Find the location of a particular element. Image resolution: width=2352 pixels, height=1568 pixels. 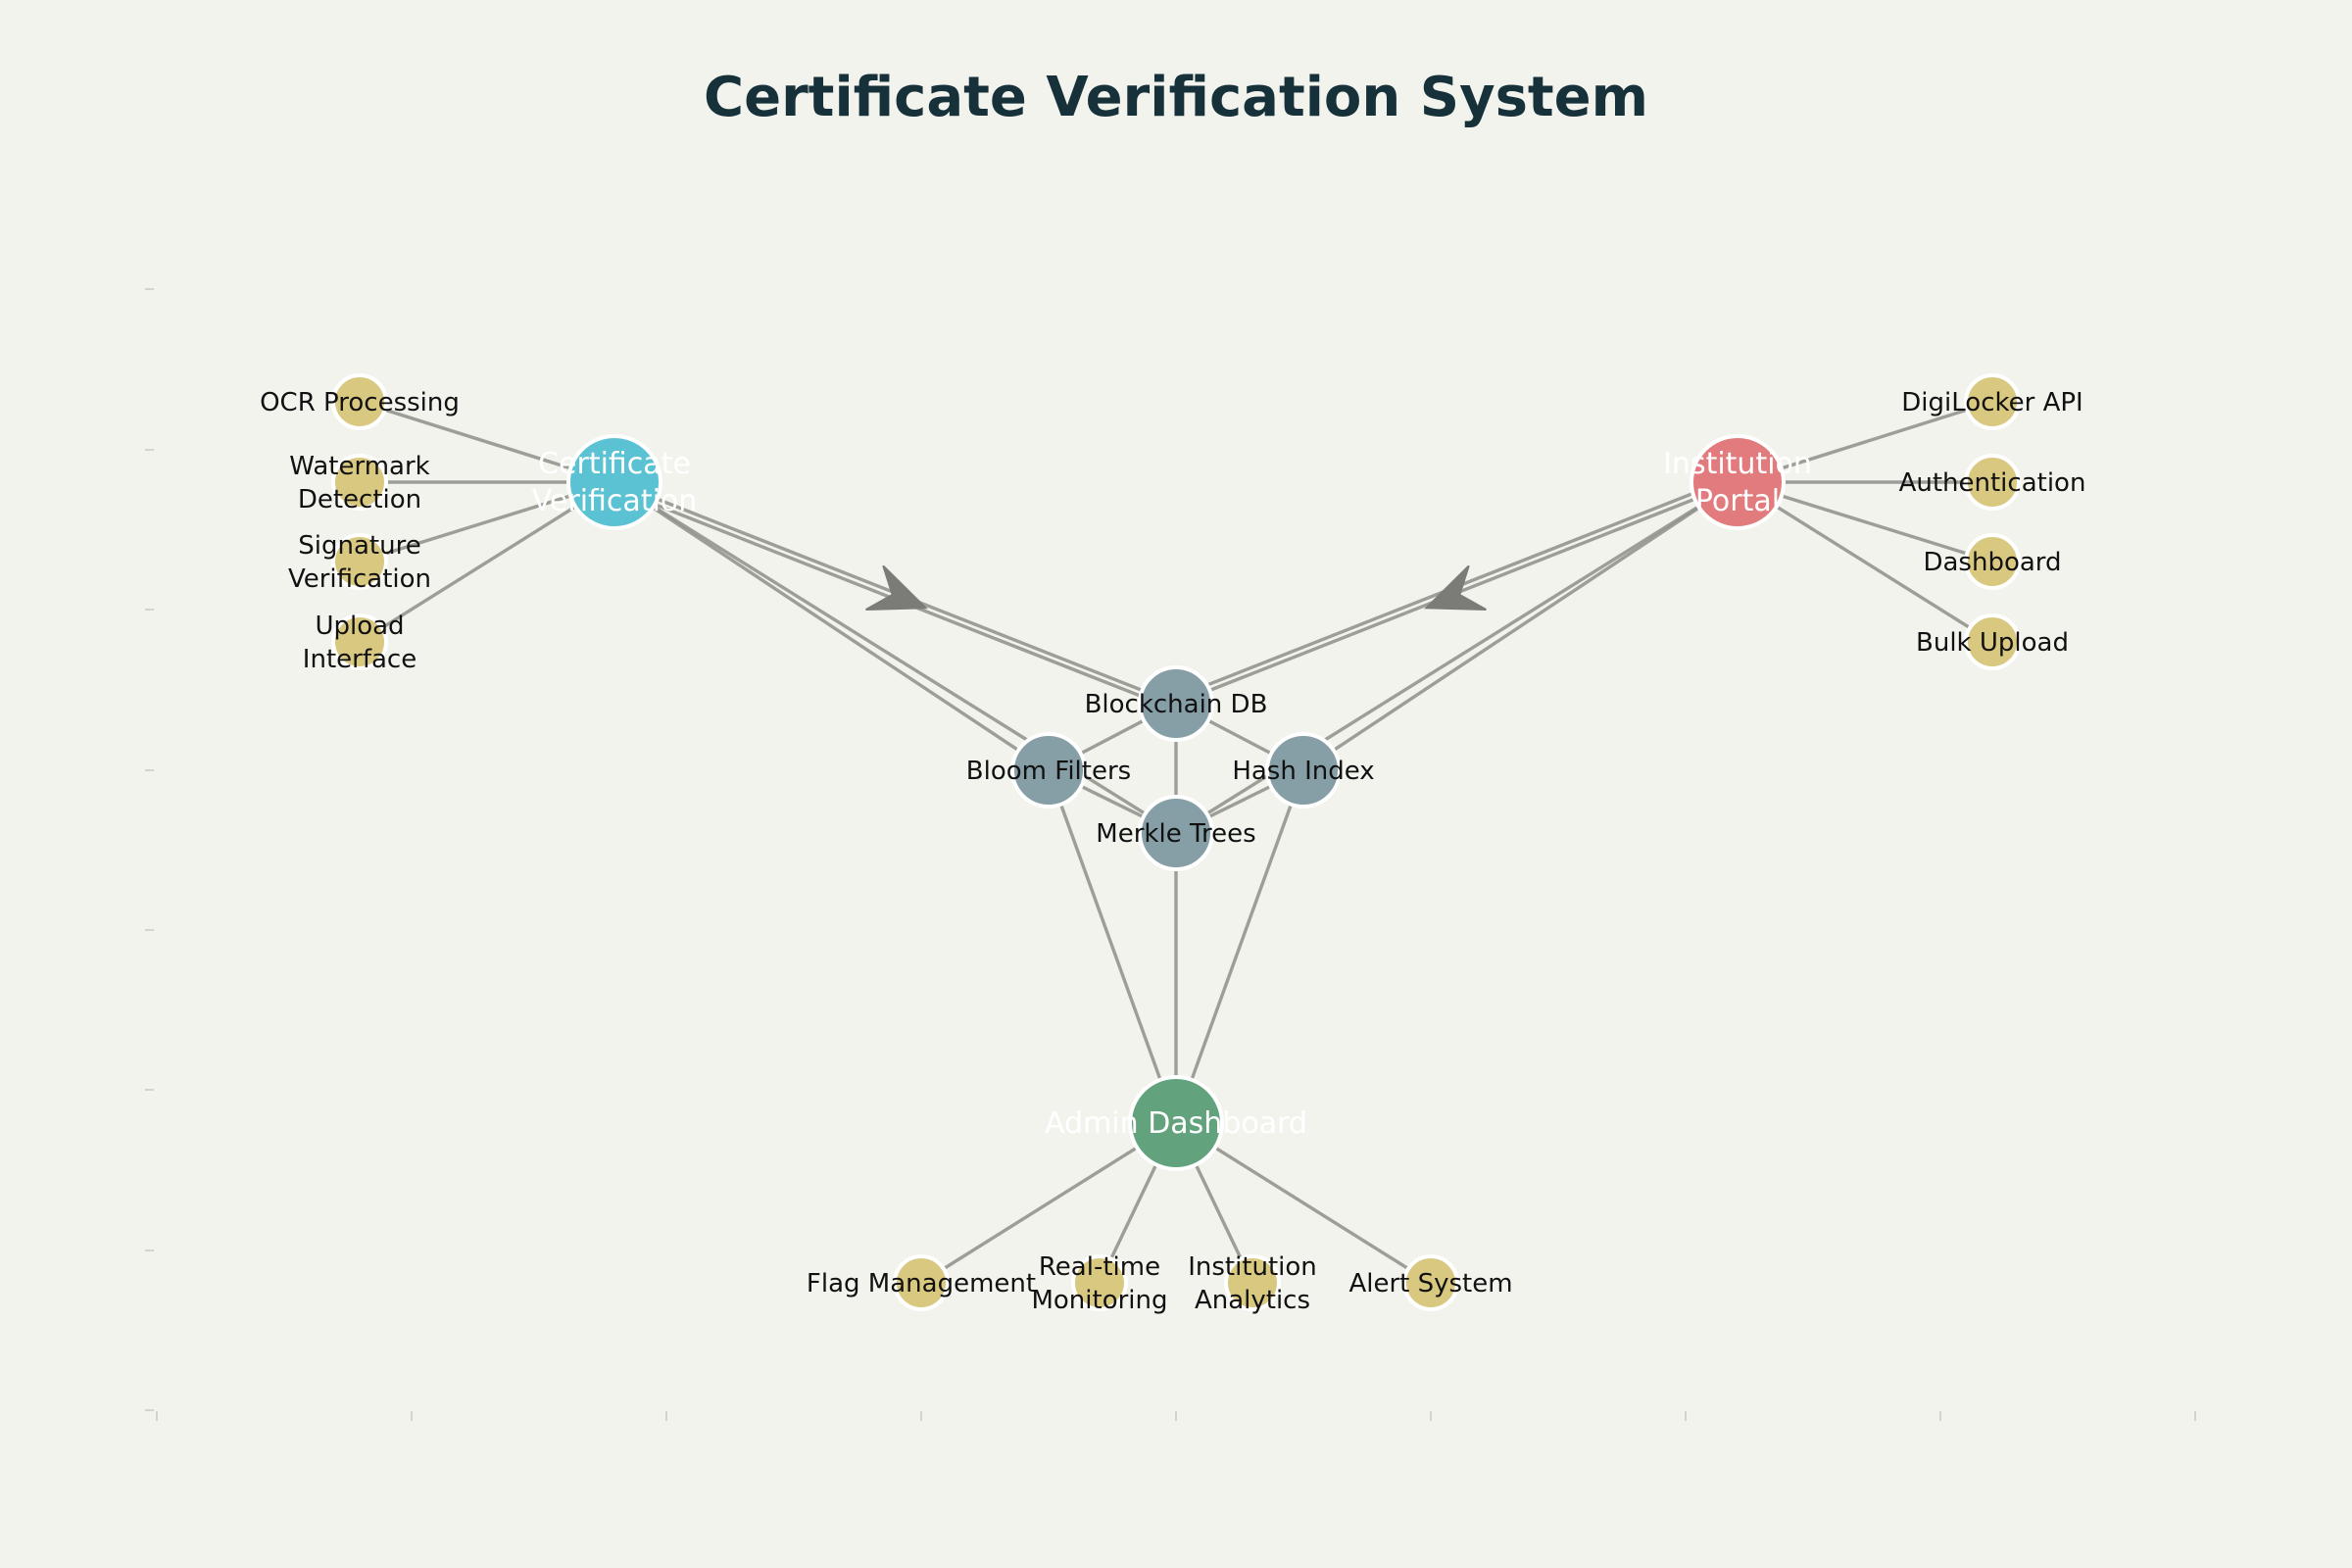

edge-institution-bulk is located at coordinates (1865, 562).